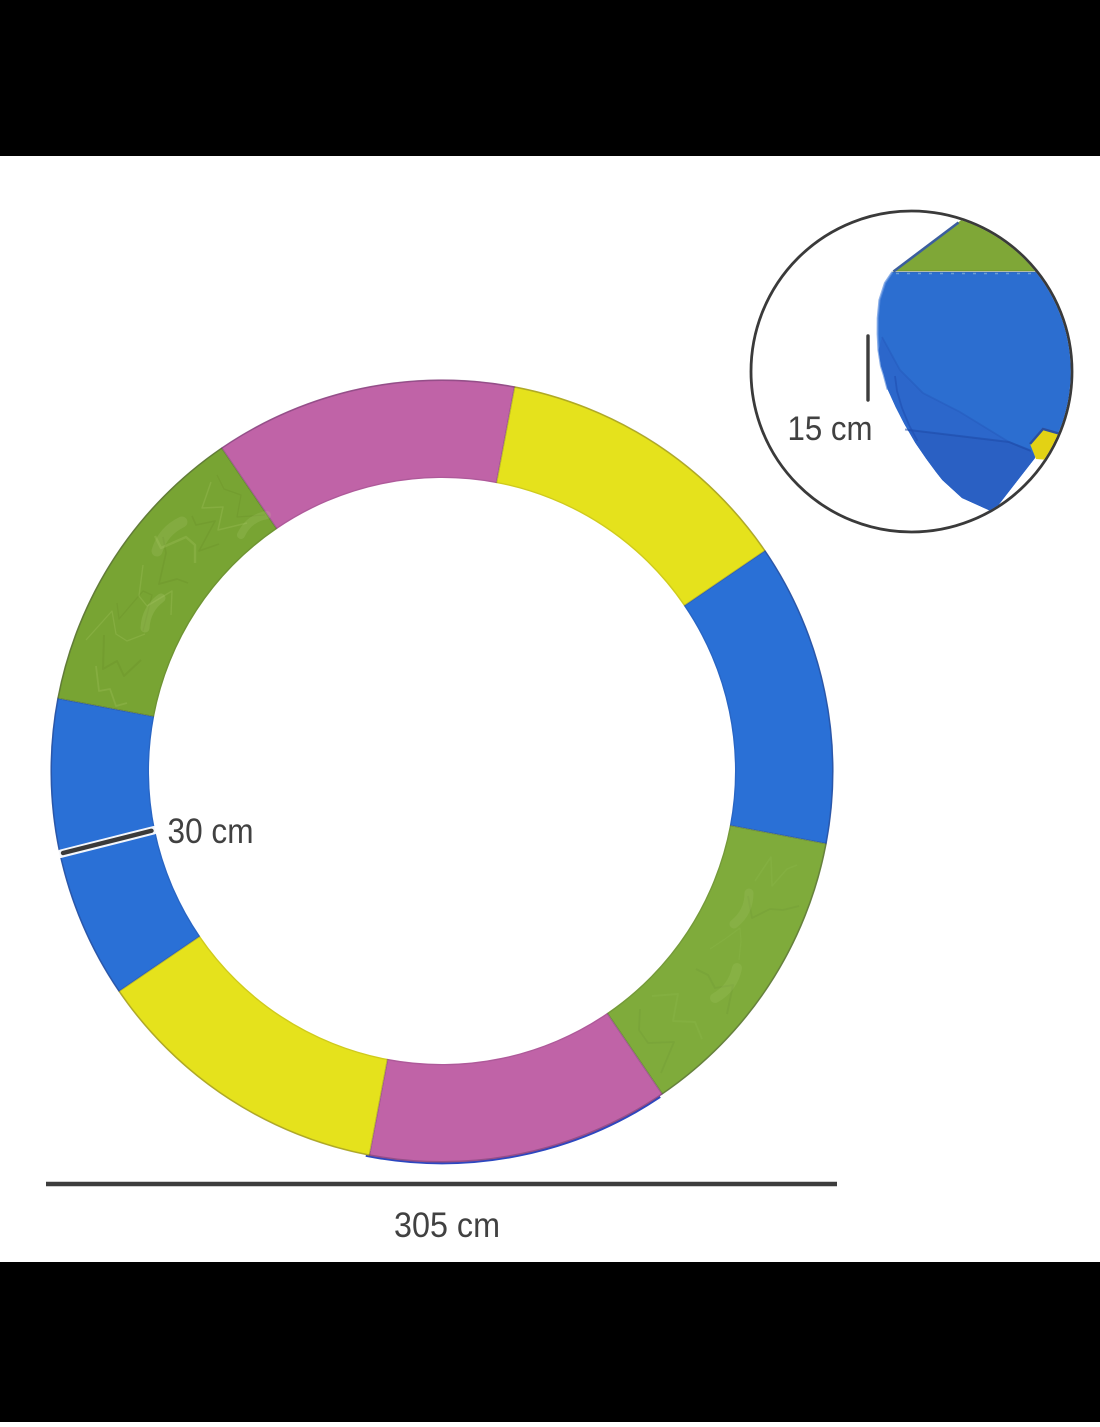 Image resolution: width=1100 pixels, height=1427 pixels. I want to click on svg-text: 15 cm, so click(830, 429).